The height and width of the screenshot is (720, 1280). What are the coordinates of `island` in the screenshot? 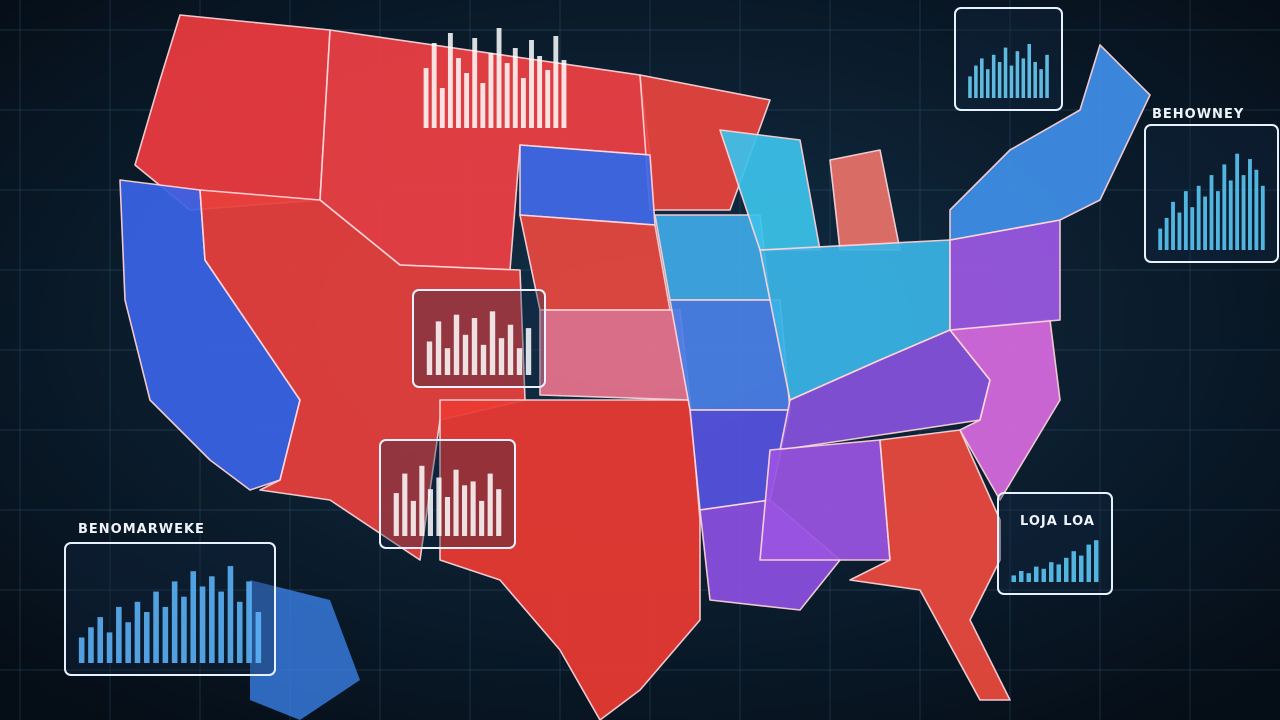 It's located at (305, 650).